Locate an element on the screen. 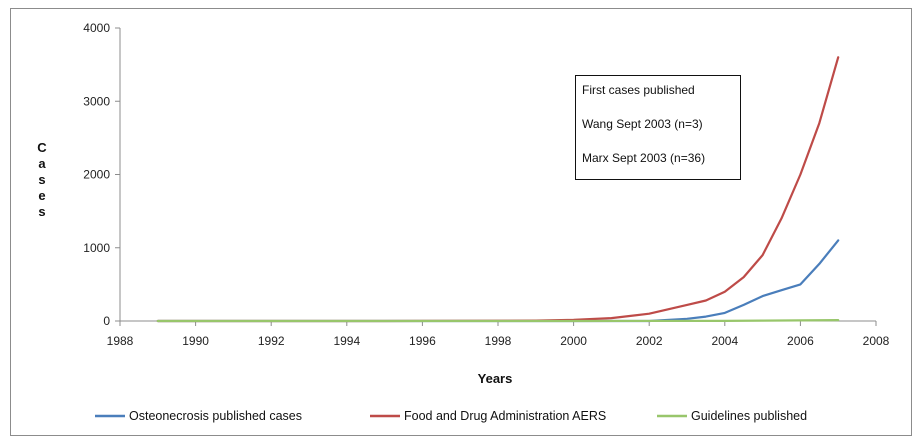 The image size is (916, 440). y-tick-label: 4000 is located at coordinates (96, 28).